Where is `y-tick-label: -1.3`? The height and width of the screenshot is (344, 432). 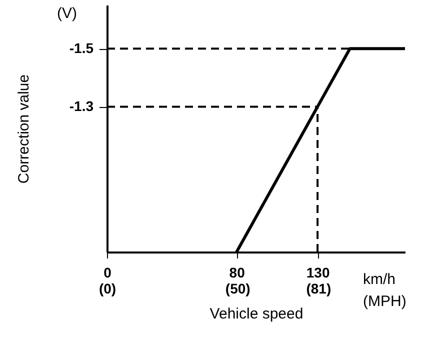
y-tick-label: -1.3 is located at coordinates (81, 106).